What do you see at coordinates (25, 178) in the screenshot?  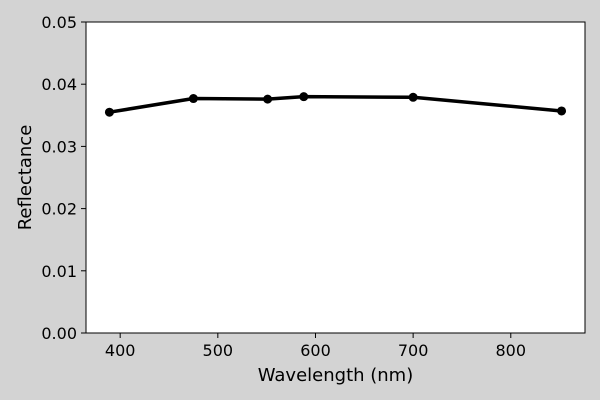 I see `y-axis-label: Reflectance` at bounding box center [25, 178].